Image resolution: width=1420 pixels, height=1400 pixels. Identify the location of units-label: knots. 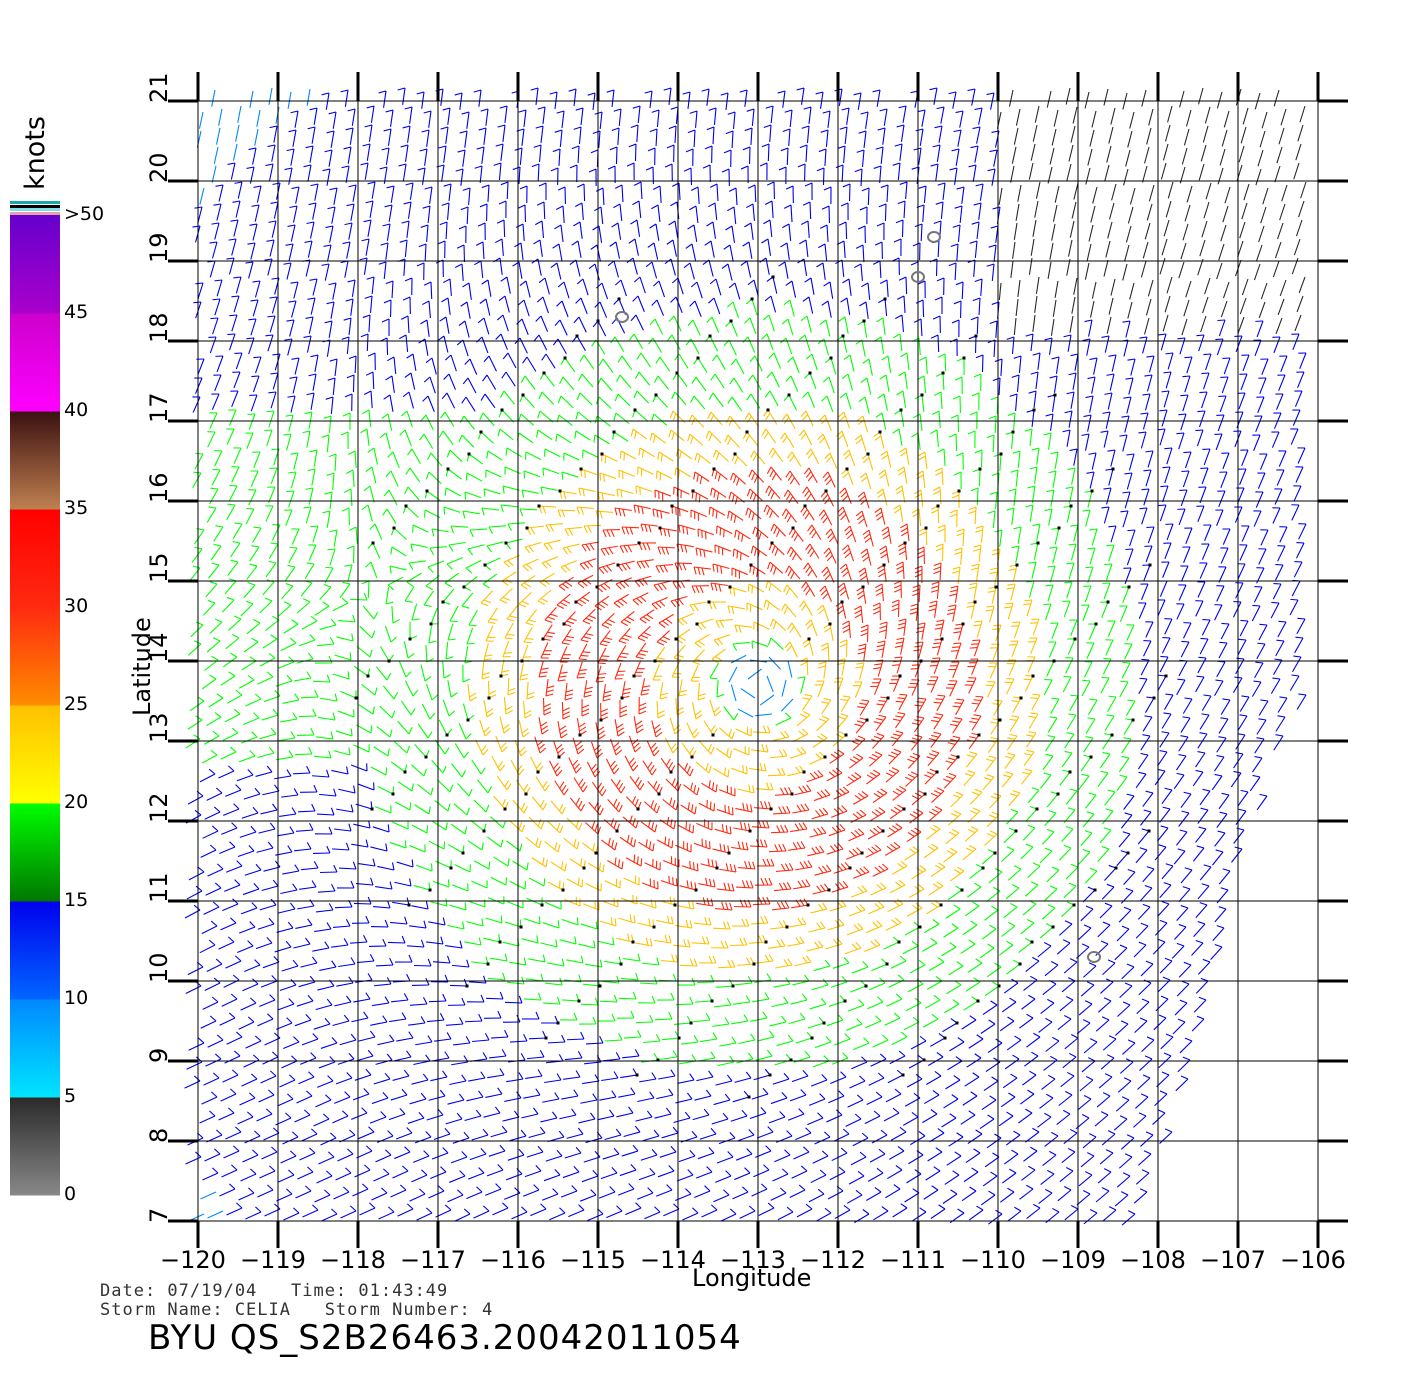
(35, 153).